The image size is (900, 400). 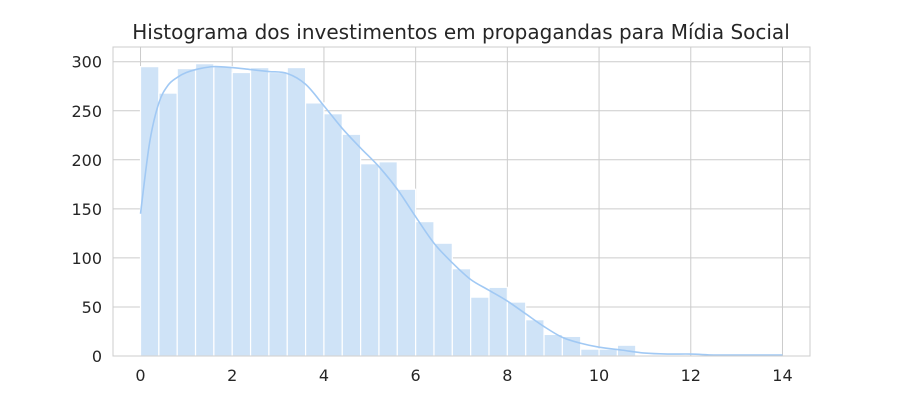 What do you see at coordinates (232, 375) in the screenshot?
I see `x-tick-label: 2` at bounding box center [232, 375].